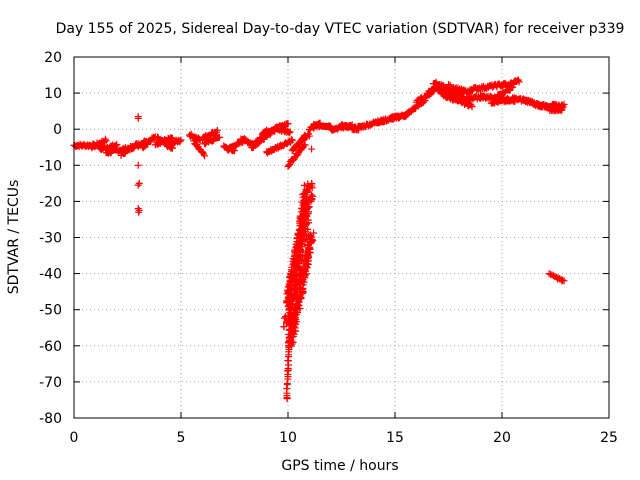 This screenshot has height=480, width=640. Describe the element at coordinates (50, 347) in the screenshot. I see `y-tick-label: -60` at that location.